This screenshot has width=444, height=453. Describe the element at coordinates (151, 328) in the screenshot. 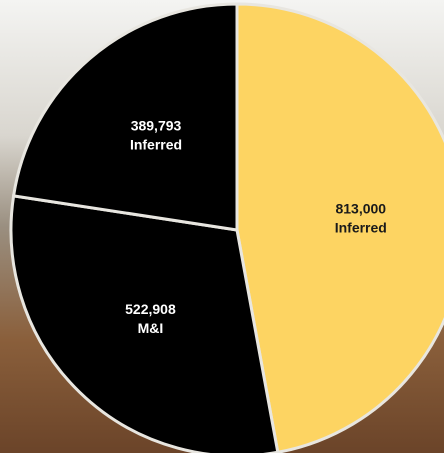

I see `slice-category-label: M&I` at that location.